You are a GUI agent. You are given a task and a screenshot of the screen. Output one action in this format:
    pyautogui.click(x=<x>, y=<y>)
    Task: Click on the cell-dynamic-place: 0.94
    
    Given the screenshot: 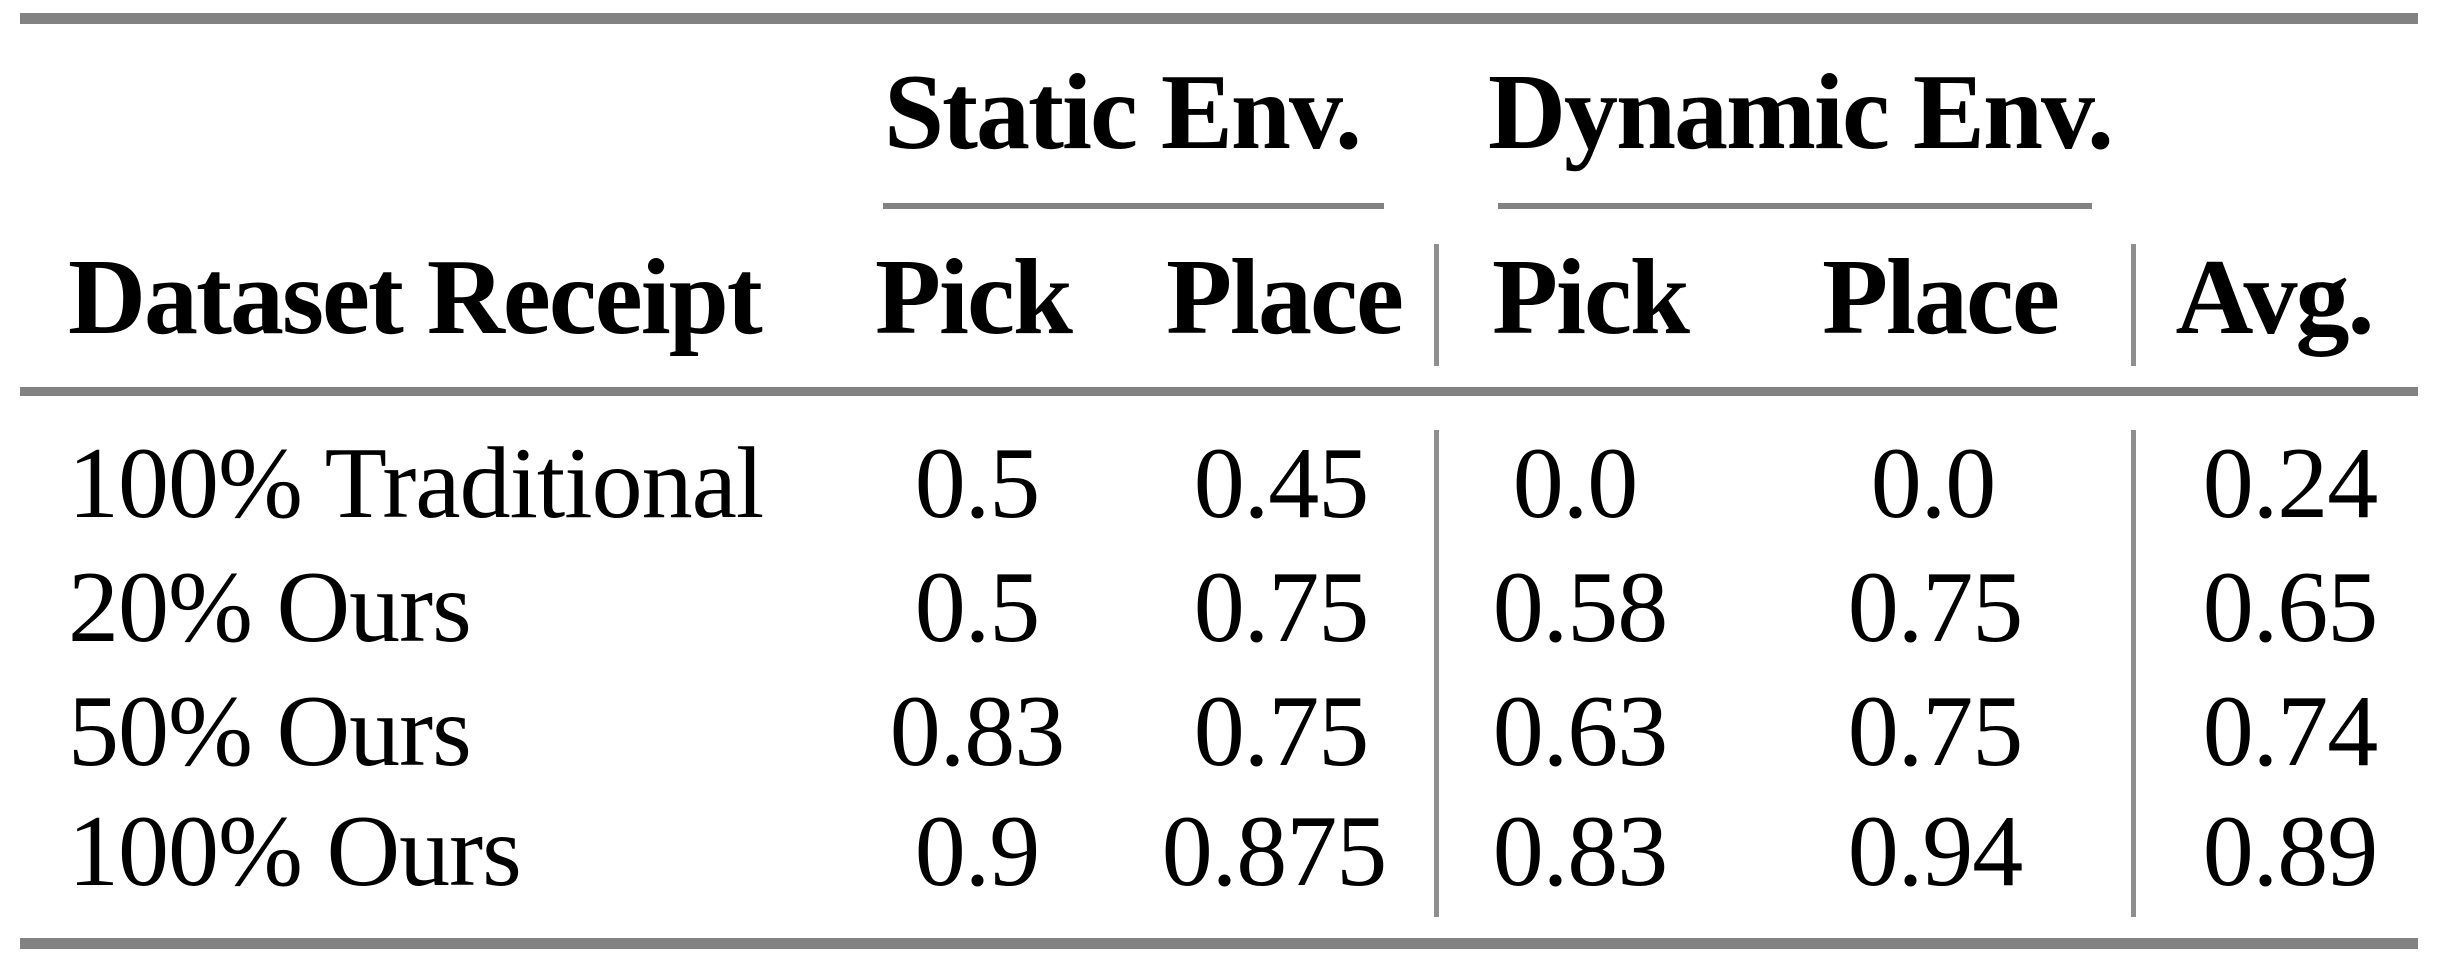 What is the action you would take?
    pyautogui.click(x=1935, y=851)
    